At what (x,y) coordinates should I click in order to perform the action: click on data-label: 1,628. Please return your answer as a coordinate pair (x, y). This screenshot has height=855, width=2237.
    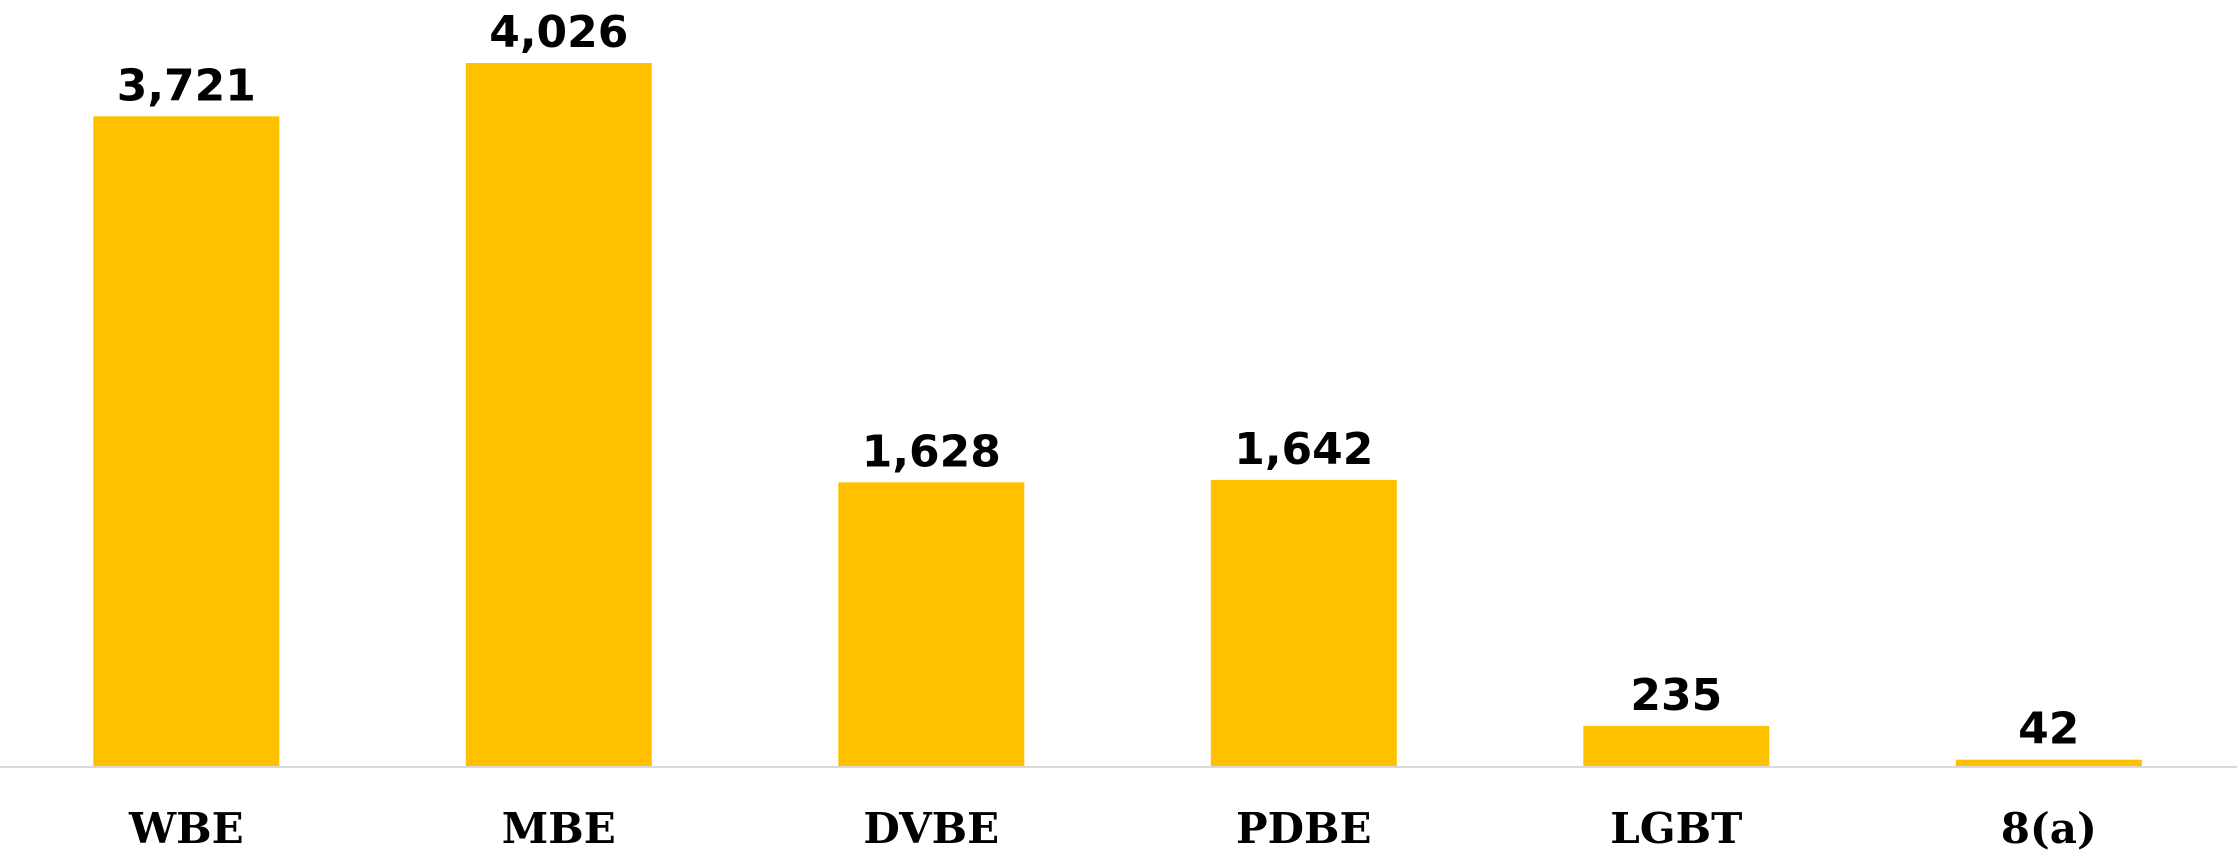
    Looking at the image, I should click on (931, 451).